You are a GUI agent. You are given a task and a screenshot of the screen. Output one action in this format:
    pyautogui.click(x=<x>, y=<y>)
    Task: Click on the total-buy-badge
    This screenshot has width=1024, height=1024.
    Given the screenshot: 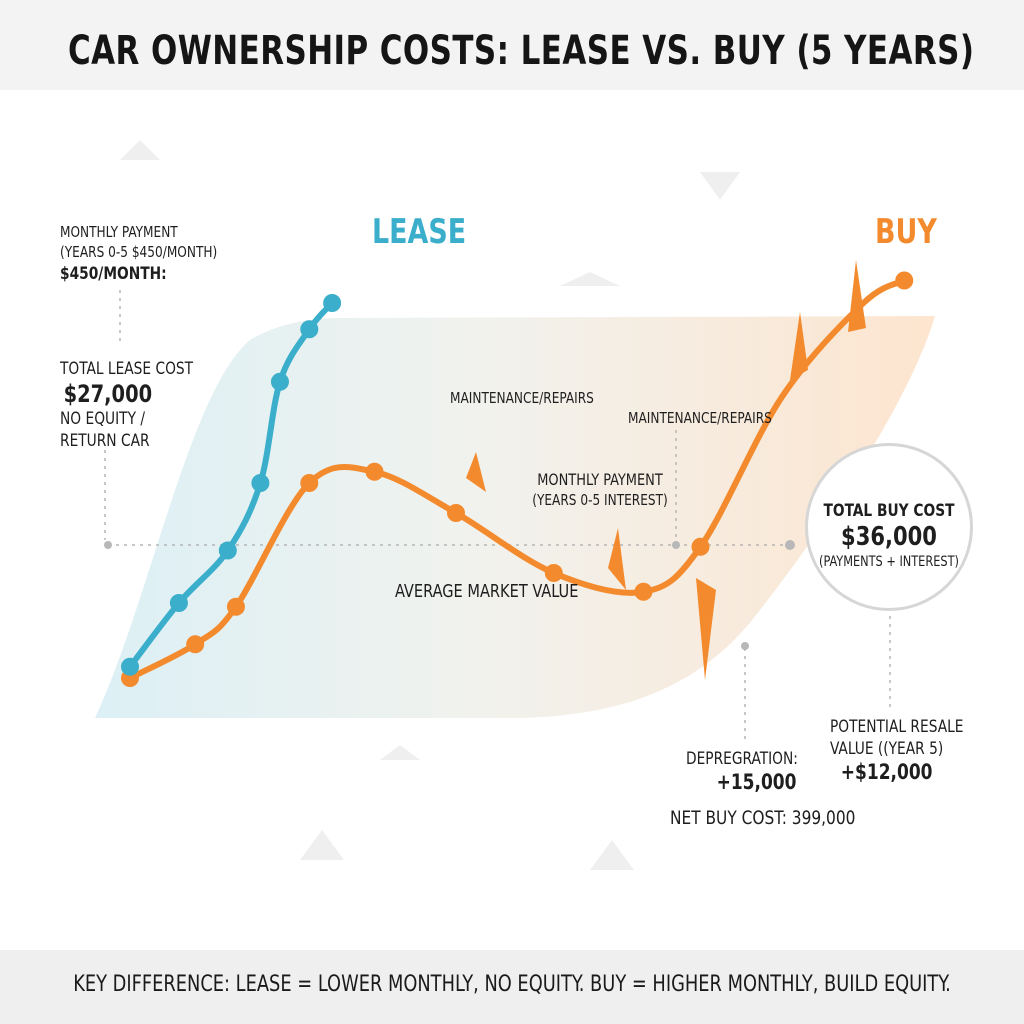 What is the action you would take?
    pyautogui.click(x=889, y=527)
    